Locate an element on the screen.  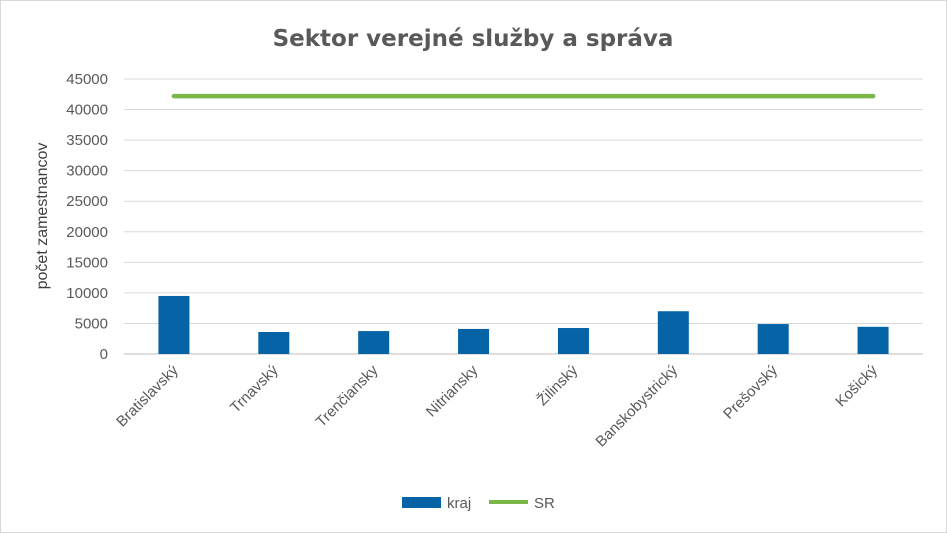
y-tick-label: 45000 is located at coordinates (87, 79).